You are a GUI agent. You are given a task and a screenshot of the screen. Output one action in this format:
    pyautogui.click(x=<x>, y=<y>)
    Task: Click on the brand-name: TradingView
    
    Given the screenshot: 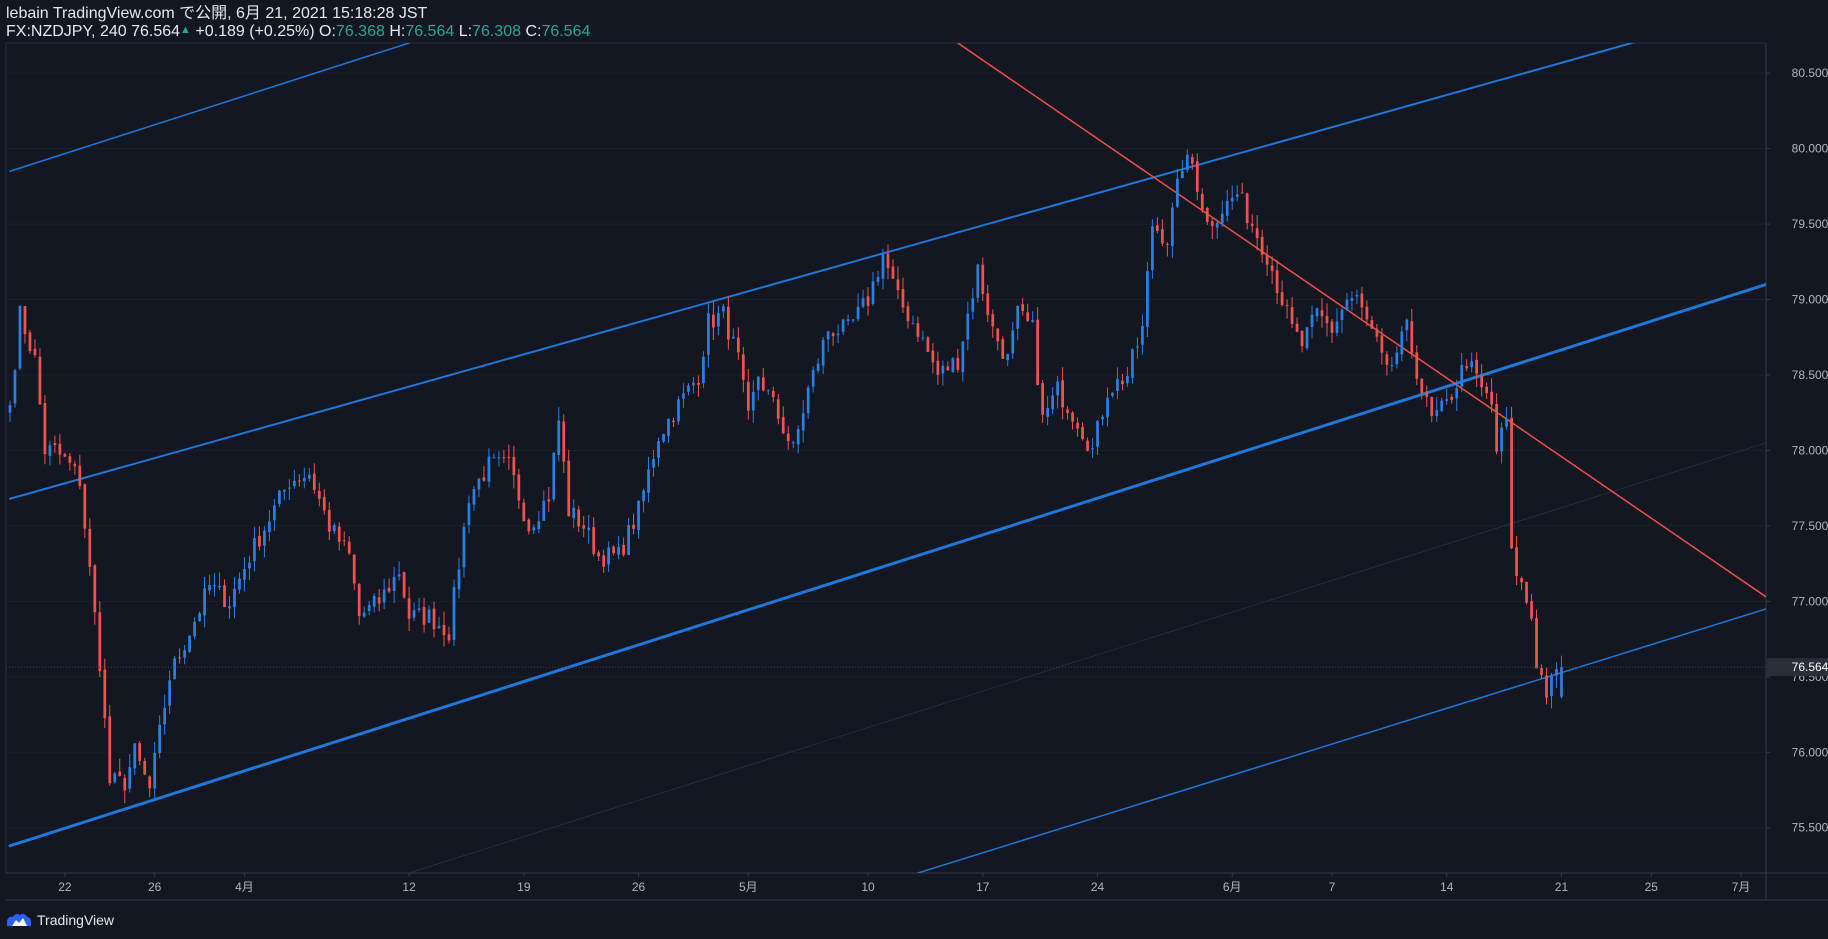 What is the action you would take?
    pyautogui.click(x=76, y=920)
    